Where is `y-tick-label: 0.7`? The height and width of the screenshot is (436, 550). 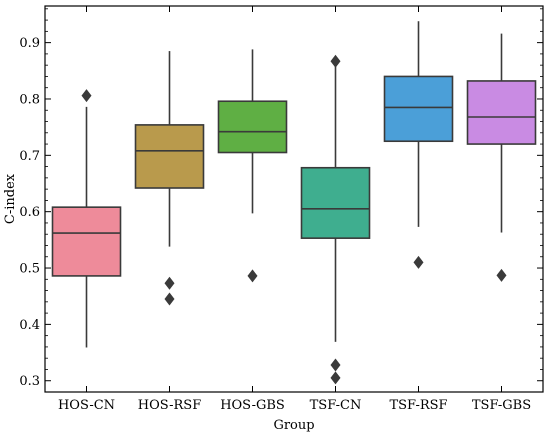
y-tick-label: 0.7 is located at coordinates (29, 156).